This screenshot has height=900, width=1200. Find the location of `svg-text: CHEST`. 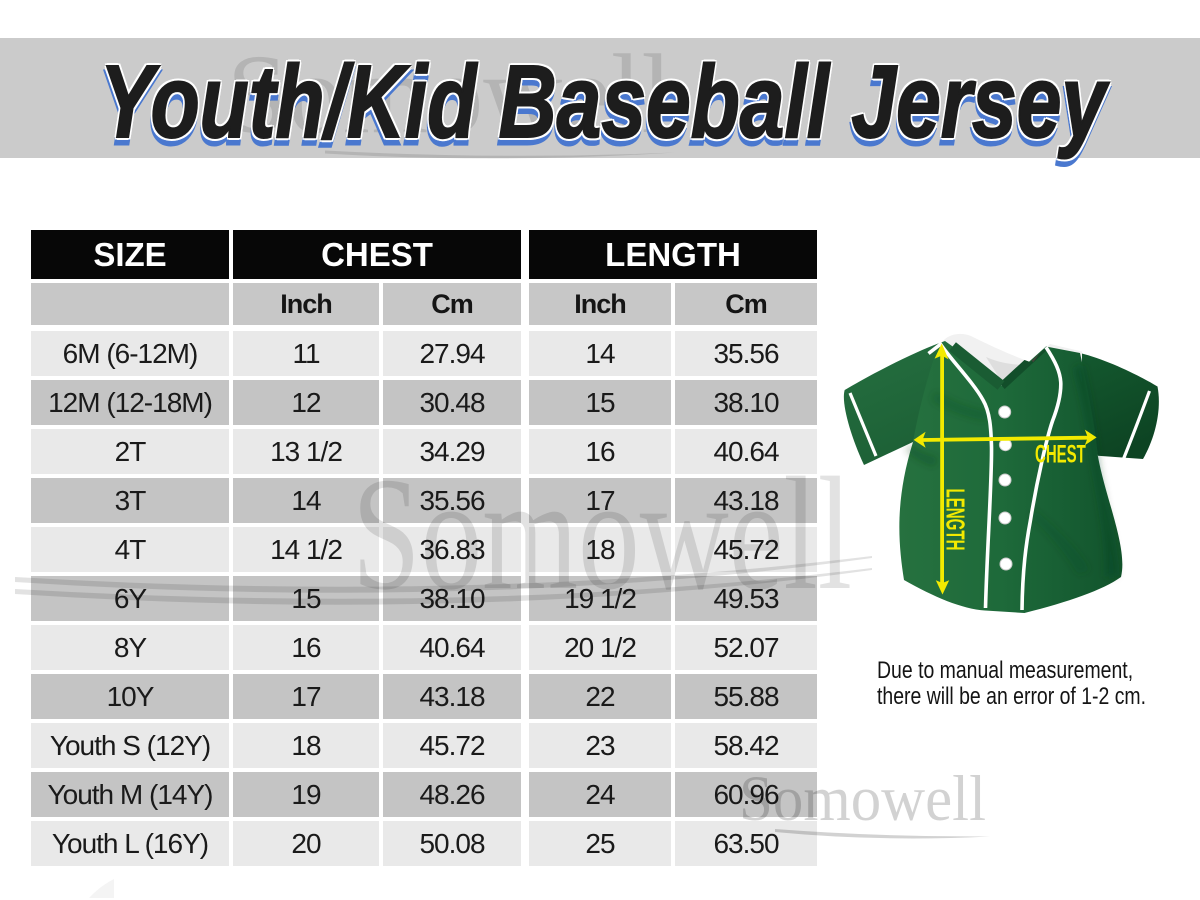

svg-text: CHEST is located at coordinates (1060, 455).